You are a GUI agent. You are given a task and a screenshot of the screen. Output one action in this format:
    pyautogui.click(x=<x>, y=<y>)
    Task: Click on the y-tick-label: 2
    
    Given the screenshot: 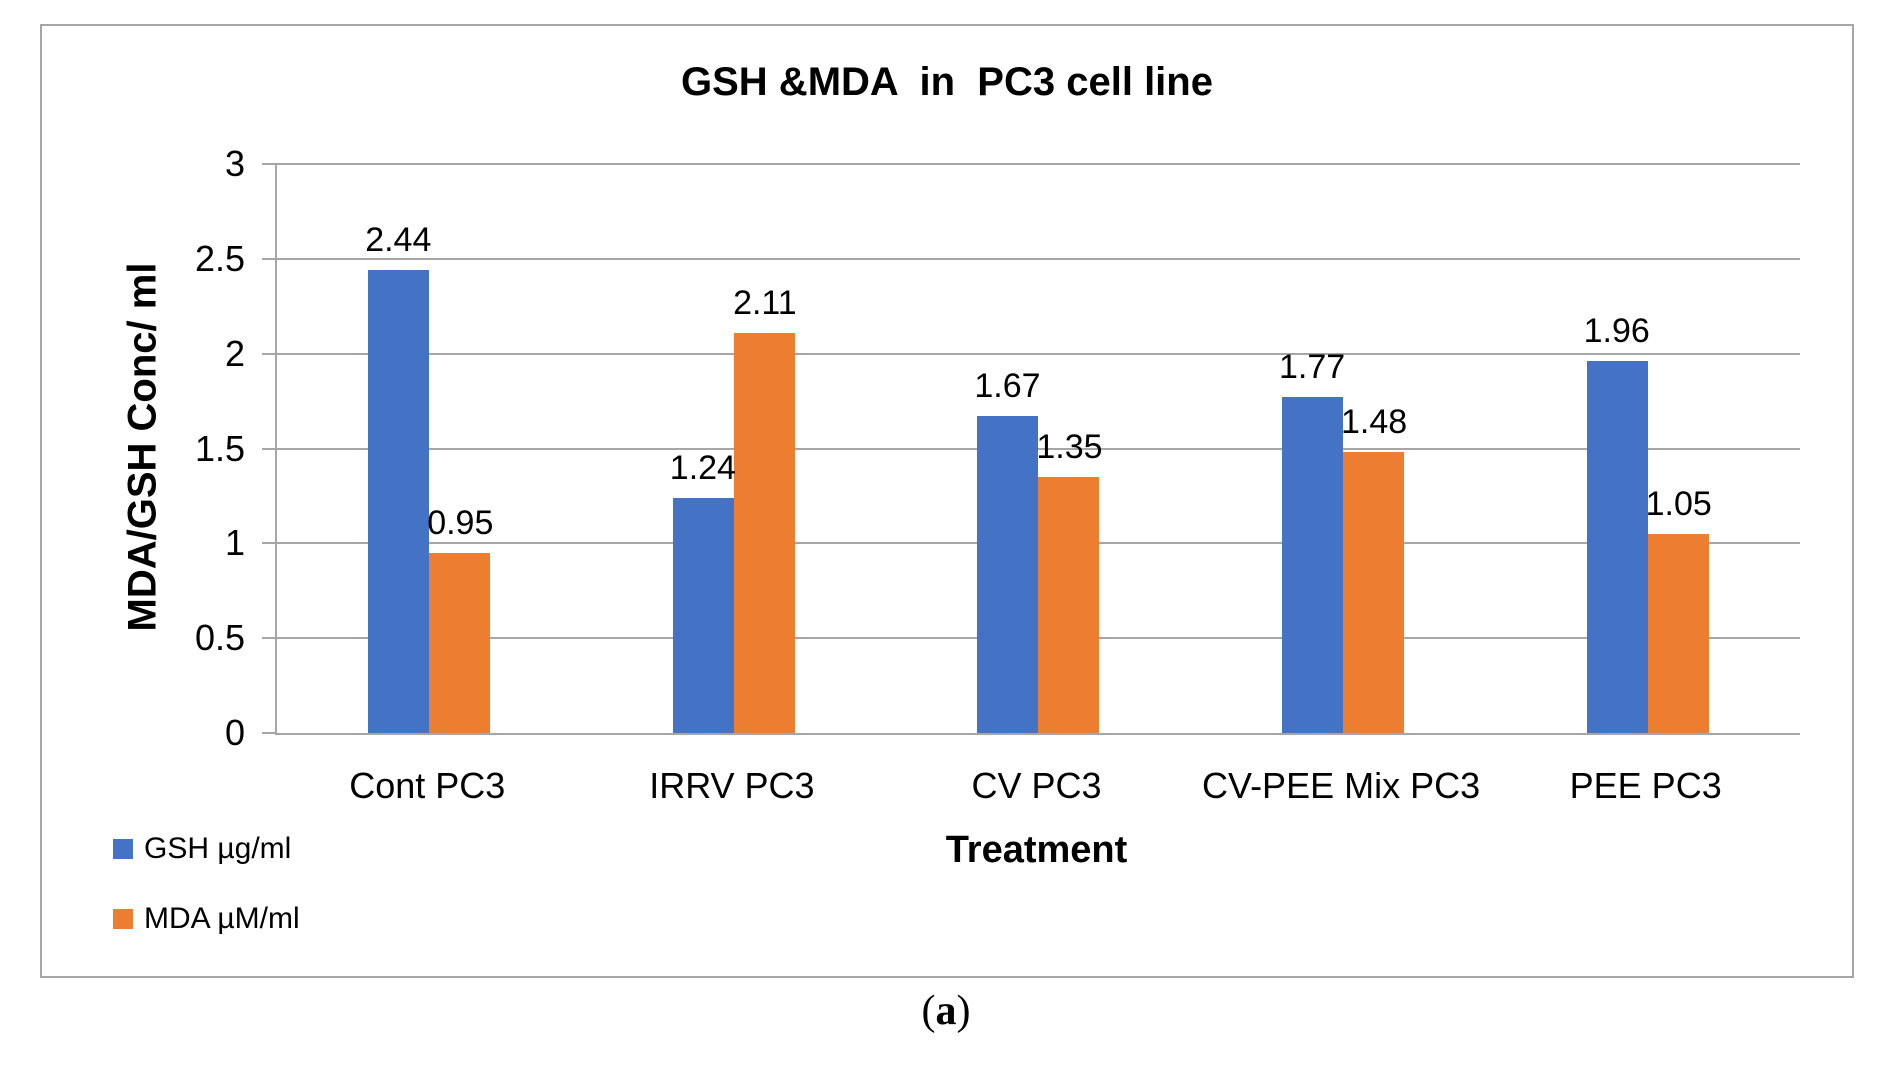 What is the action you would take?
    pyautogui.click(x=234, y=353)
    